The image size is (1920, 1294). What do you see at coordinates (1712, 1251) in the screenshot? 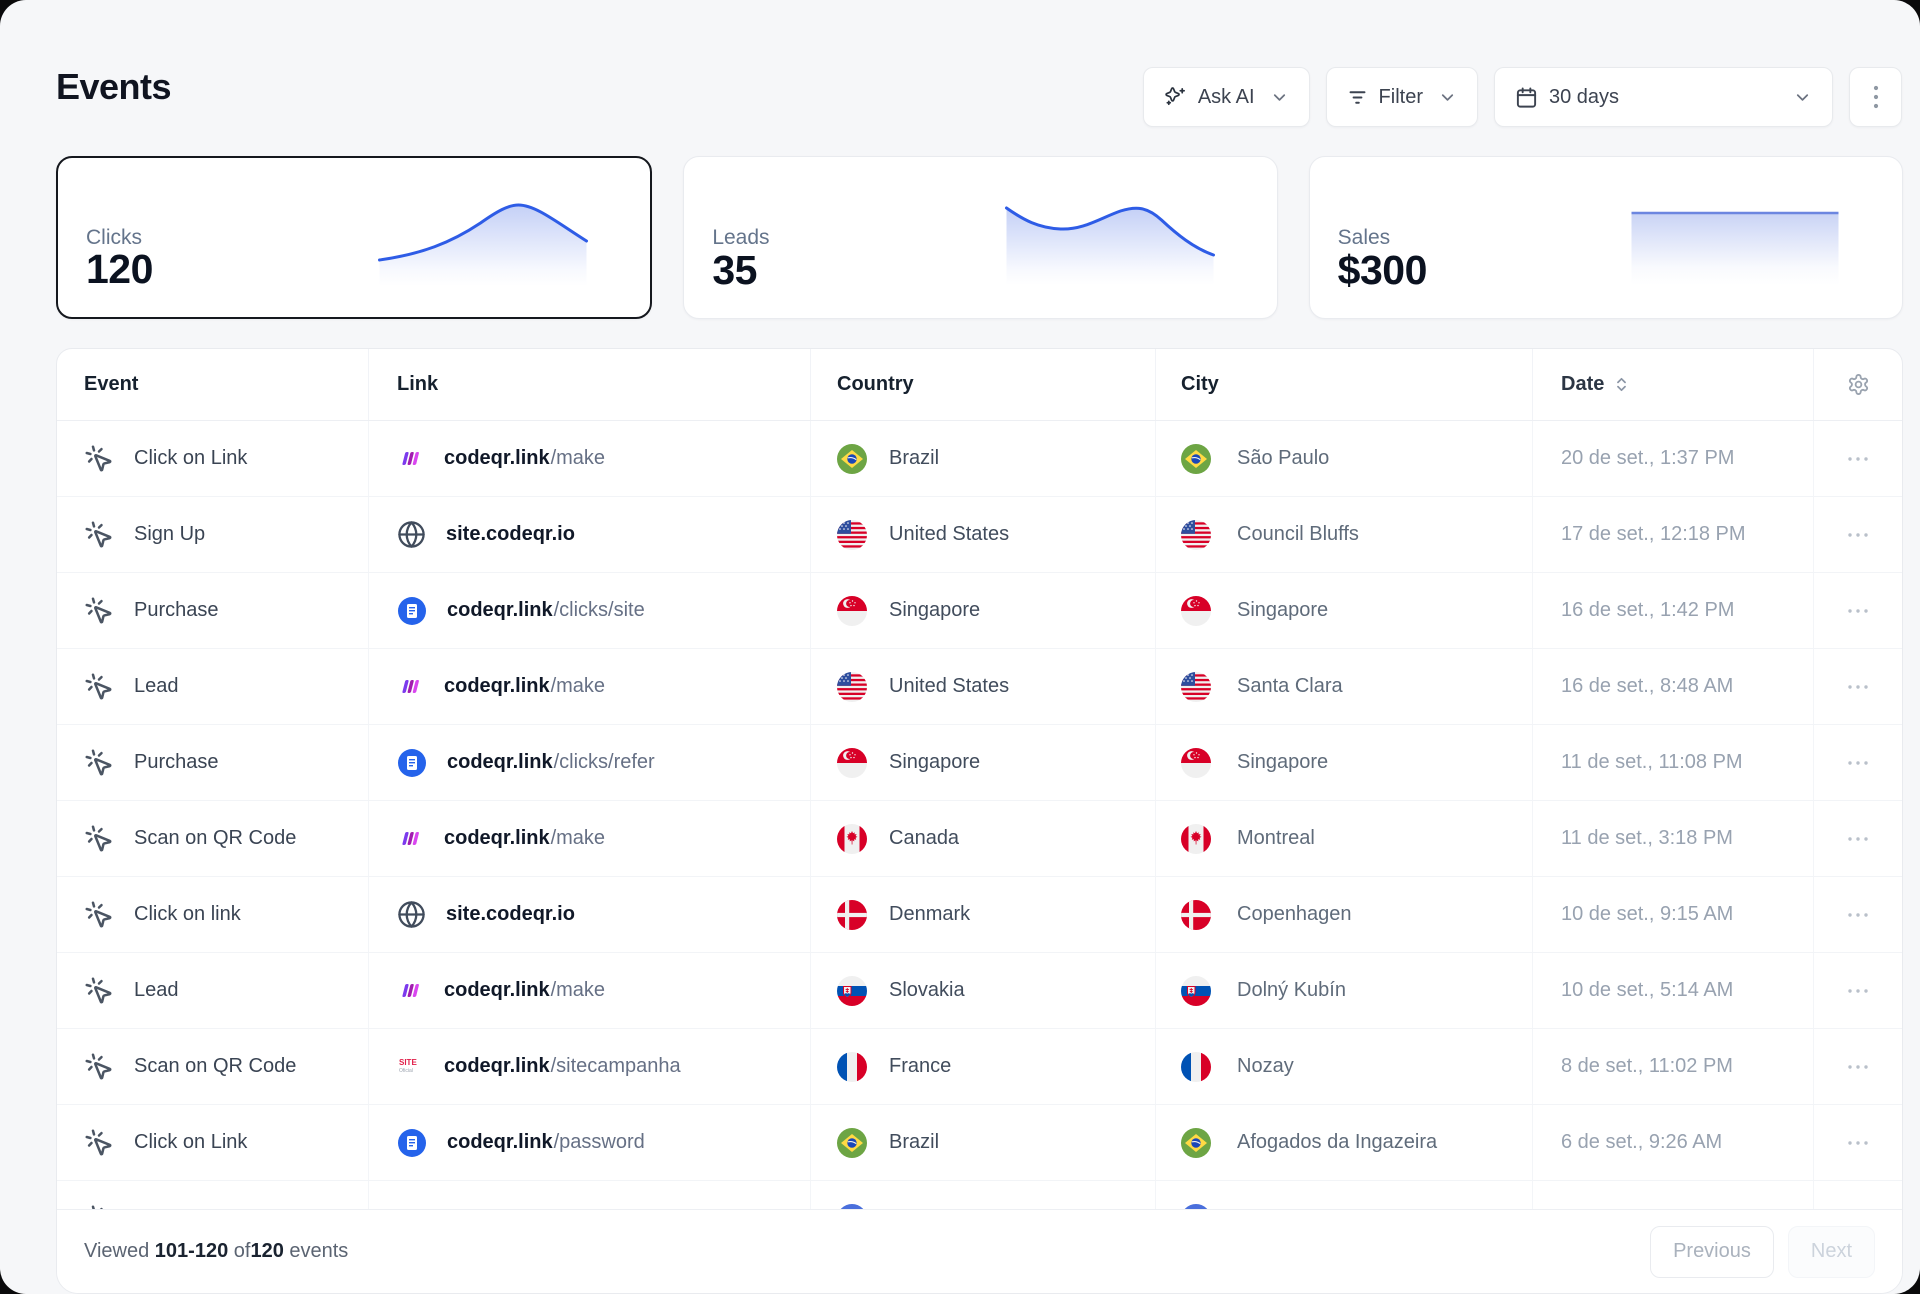
I see `previous-page-button: Previous` at bounding box center [1712, 1251].